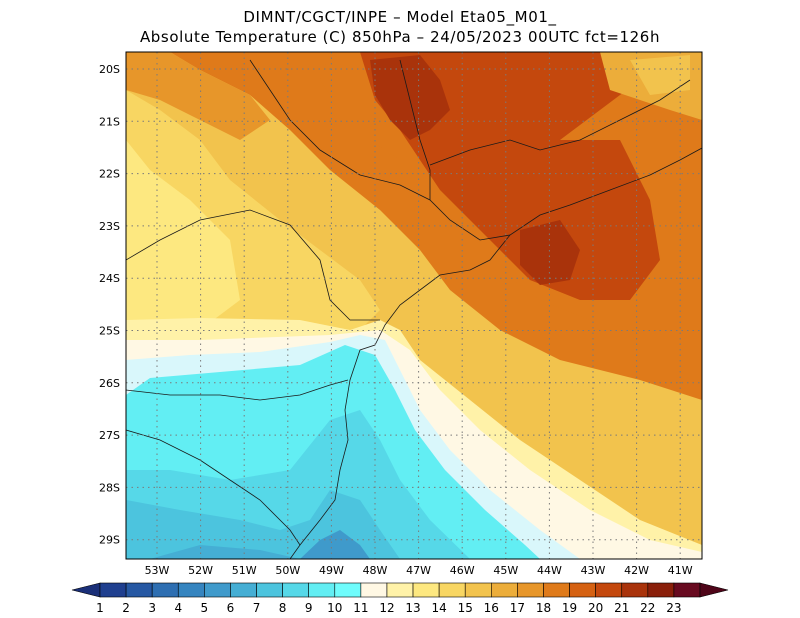  I want to click on lon-label: 53W, so click(157, 570).